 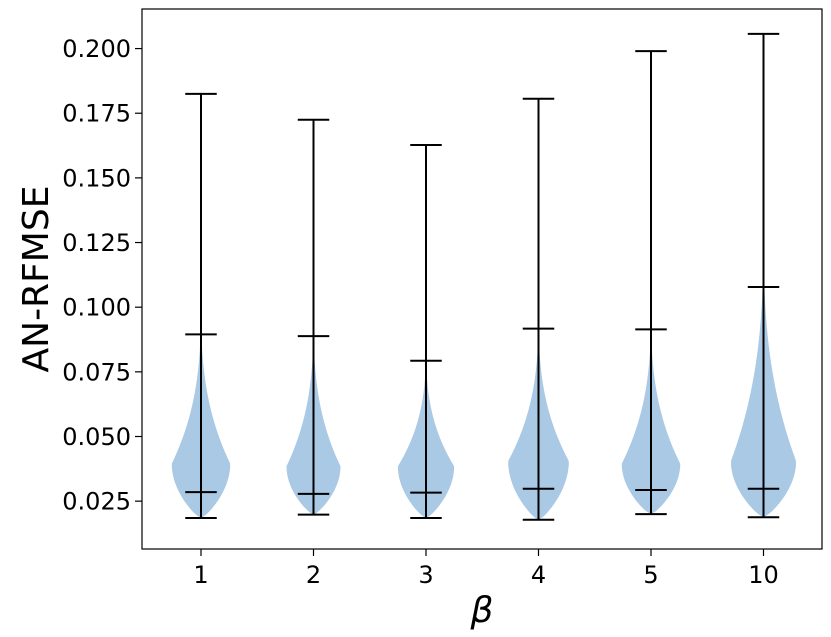 I want to click on x-tick-label: 5, so click(x=650, y=575).